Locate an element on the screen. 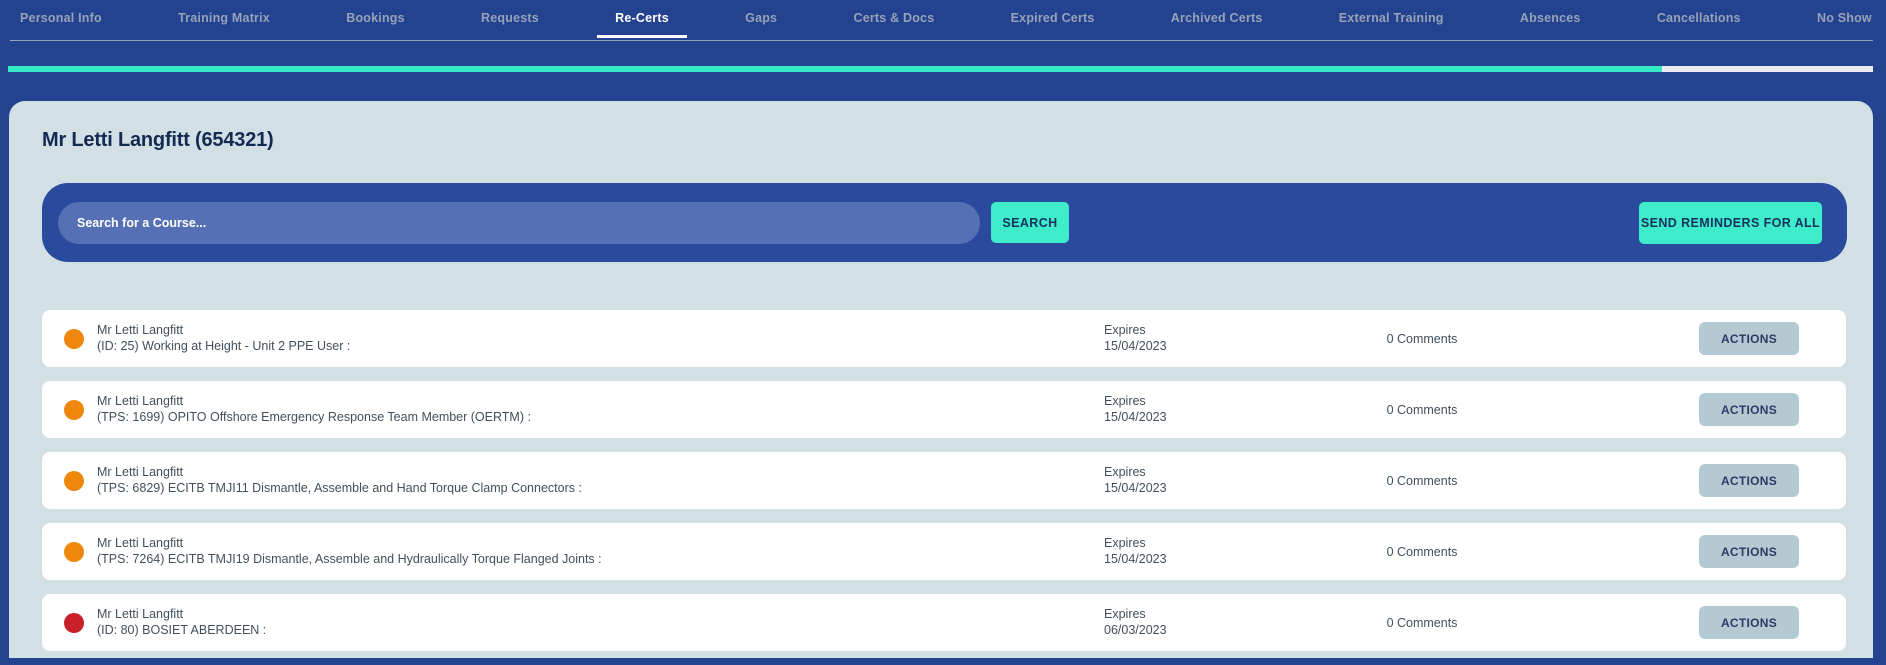 The height and width of the screenshot is (665, 1886). expiry-info: Expires 06/03/2023 is located at coordinates (1147, 622).